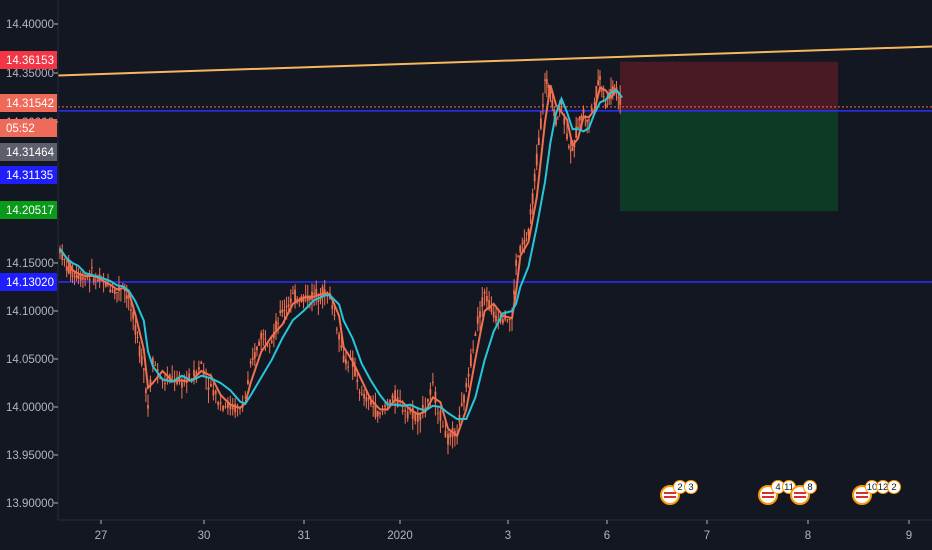 This screenshot has height=550, width=932. I want to click on event-icons: 2 3 4 11 8 10 12 2, so click(780, 492).